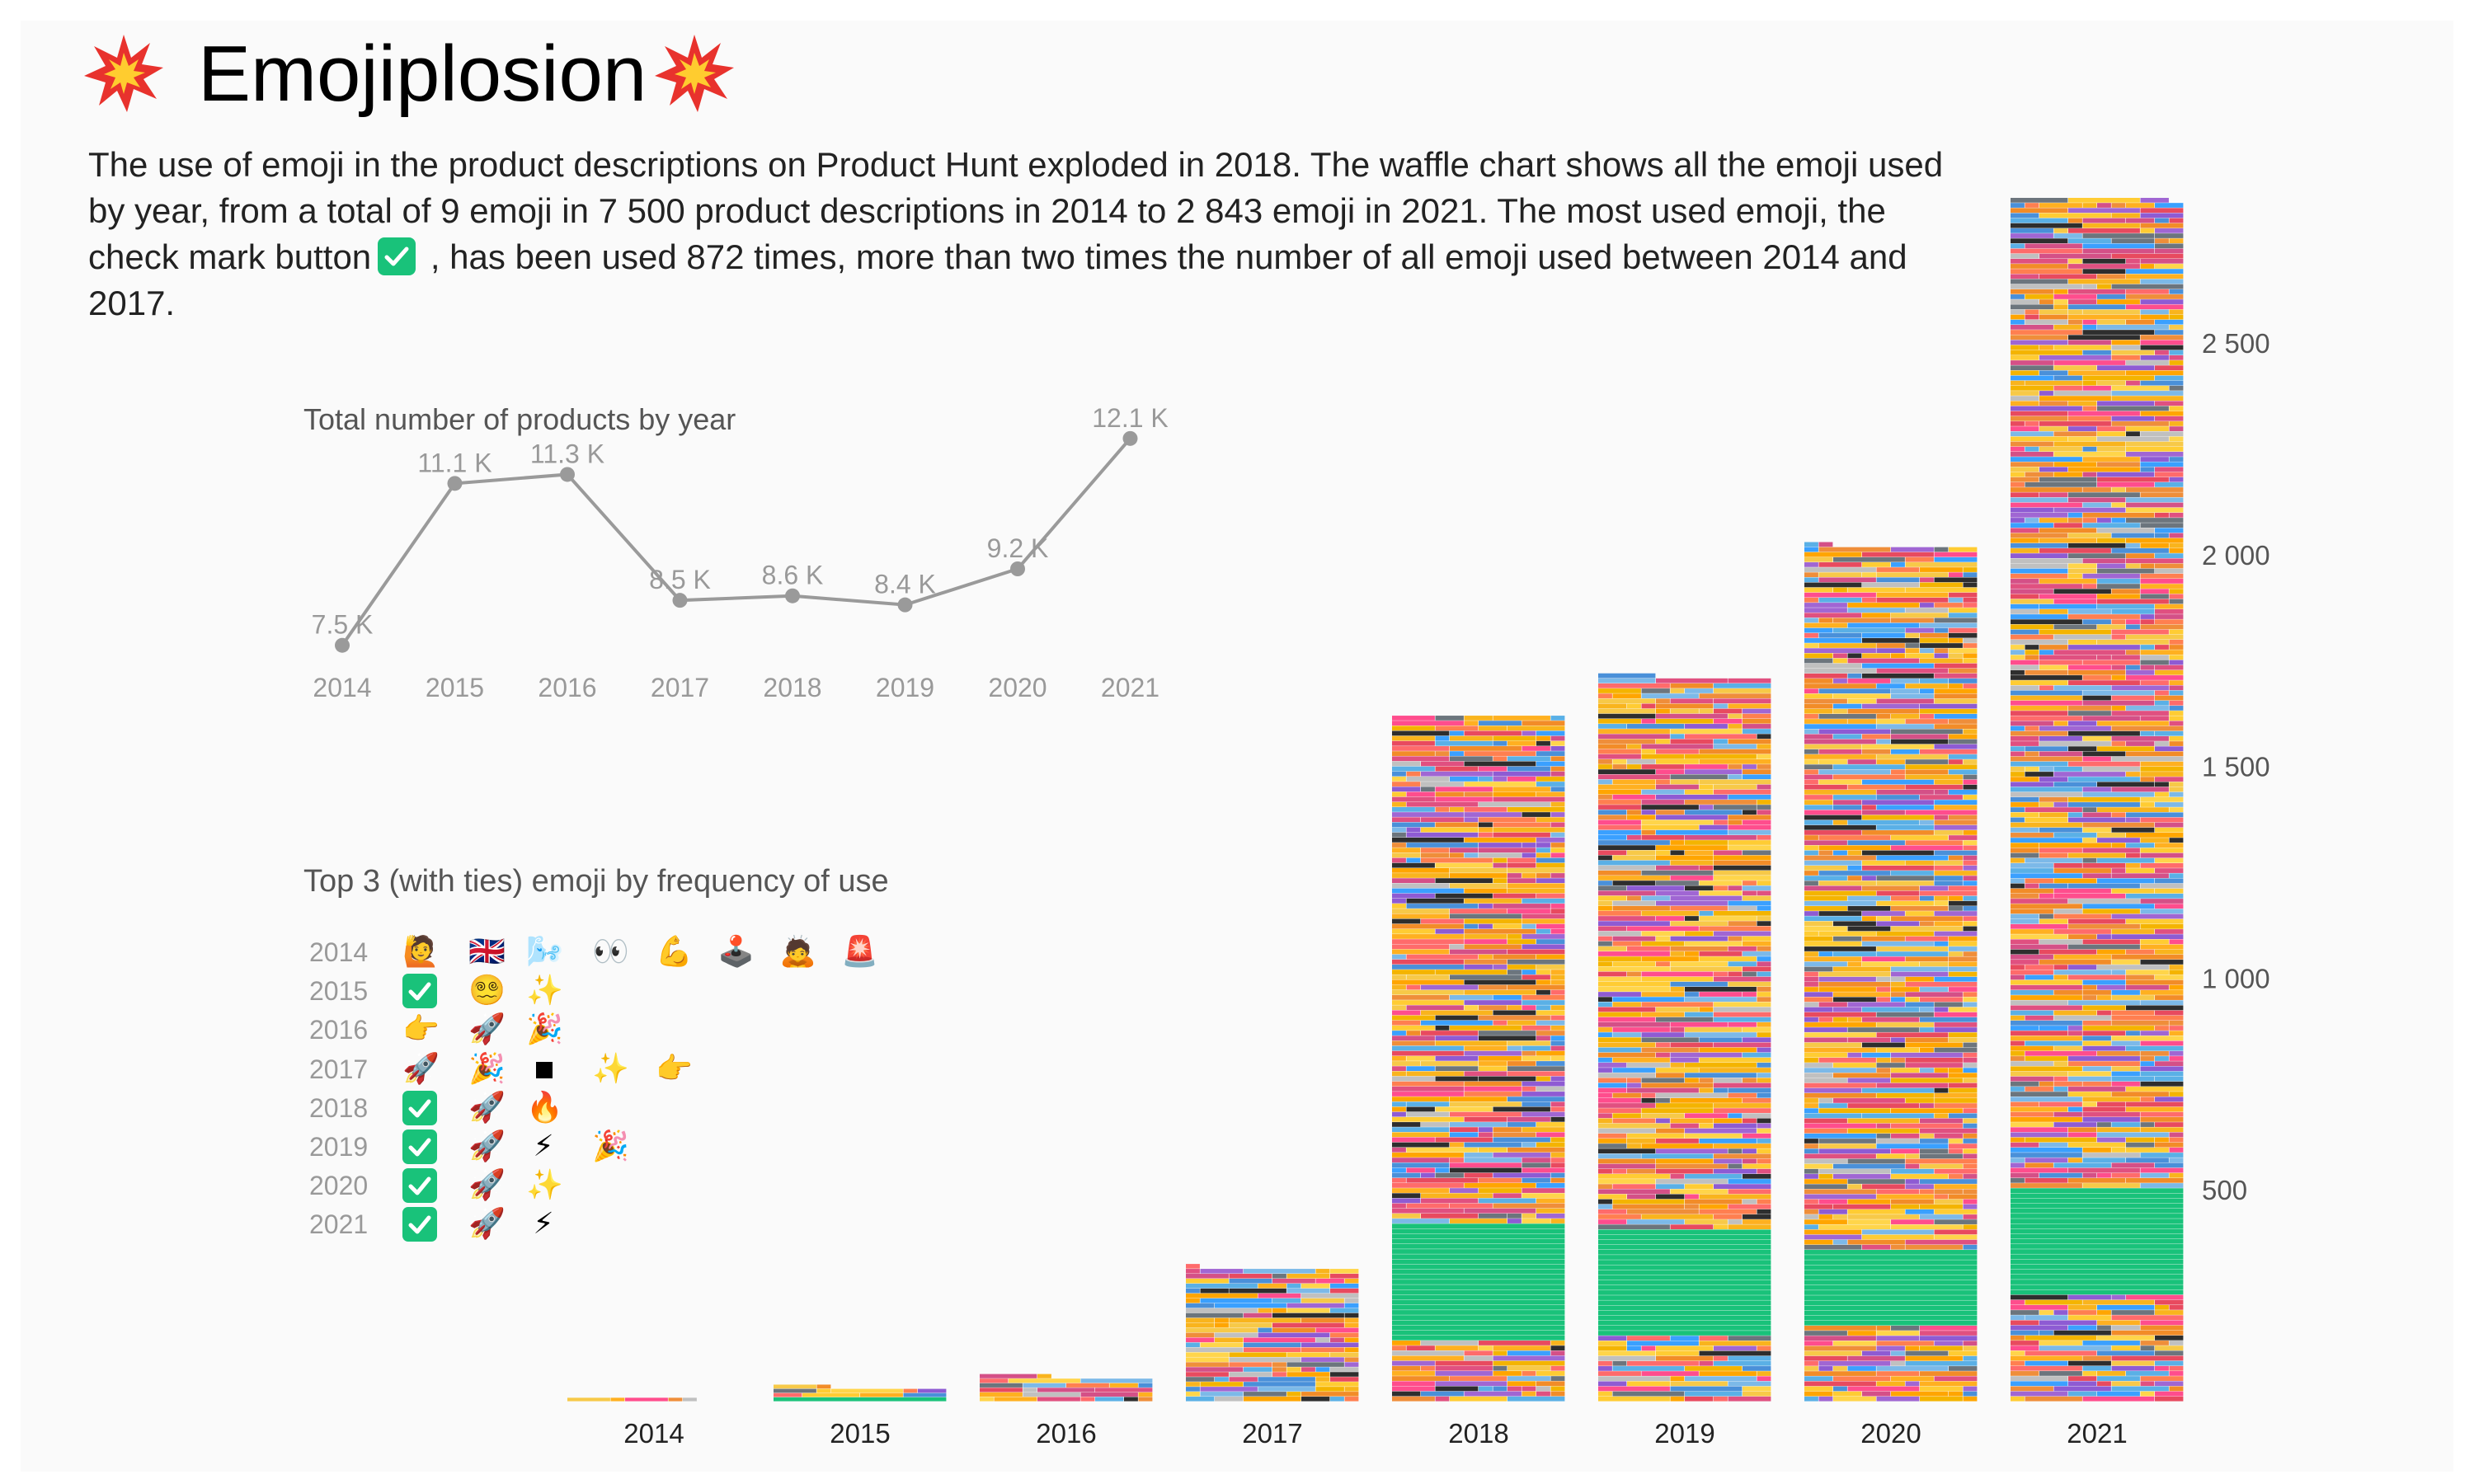 The height and width of the screenshot is (1484, 2474). Describe the element at coordinates (567, 454) in the screenshot. I see `line-data-label: 11.3 K` at that location.